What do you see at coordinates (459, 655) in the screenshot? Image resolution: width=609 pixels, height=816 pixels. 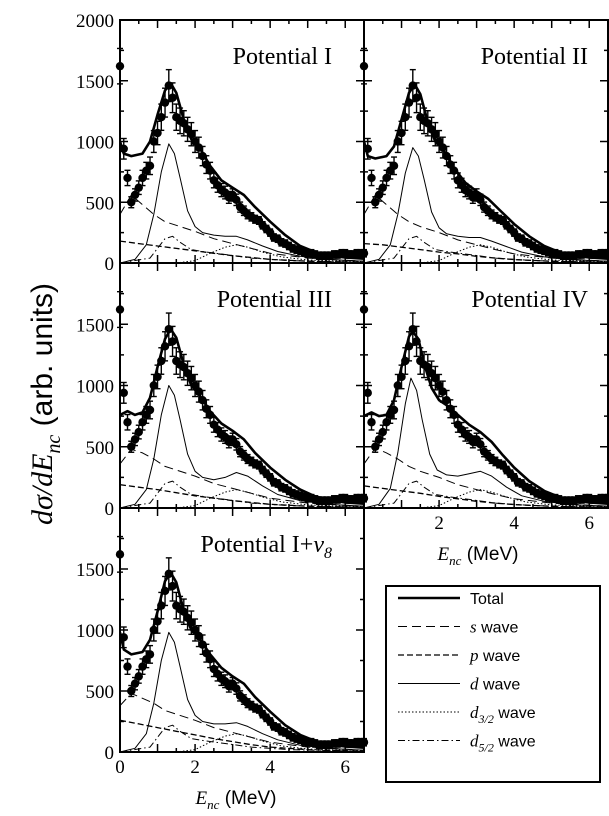 I see `legend-item-p: p wave` at bounding box center [459, 655].